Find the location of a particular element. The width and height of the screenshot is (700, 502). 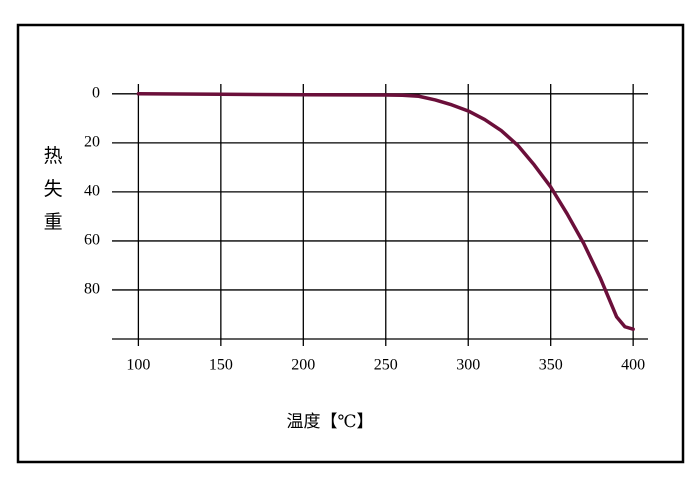

x-tick-label: 200 is located at coordinates (303, 365).